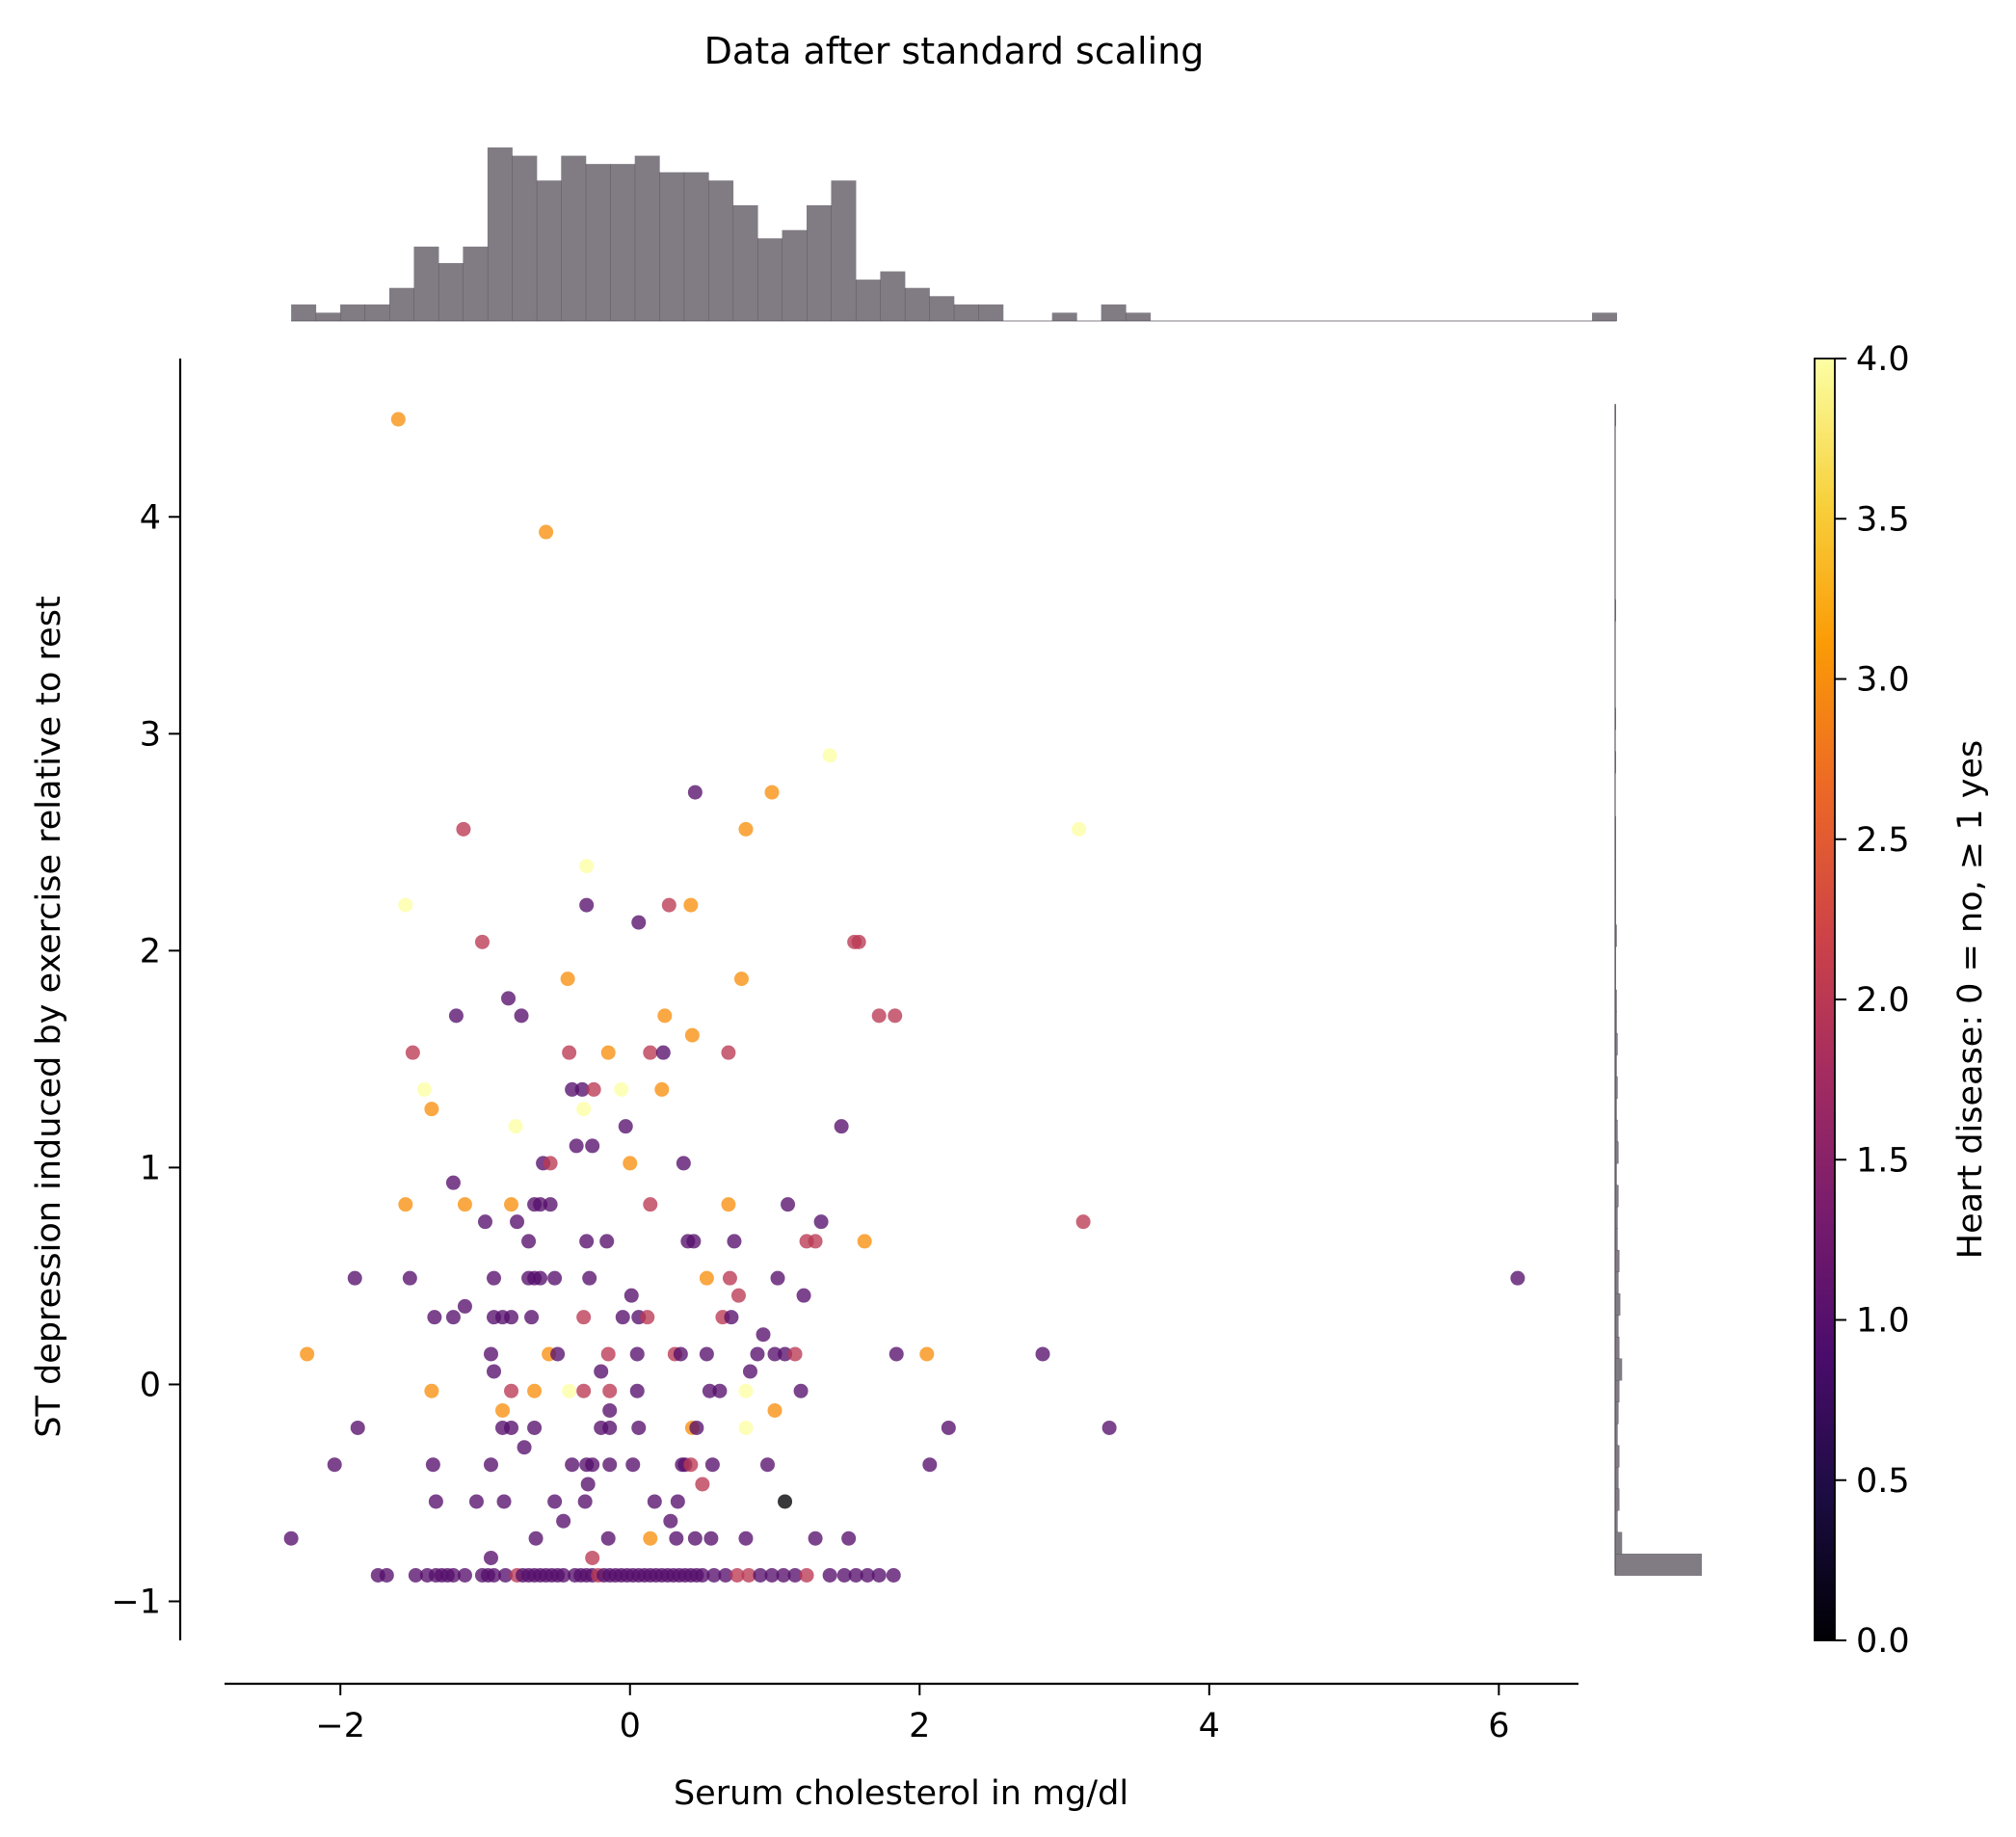  Describe the element at coordinates (920, 1726) in the screenshot. I see `x-tick-label: 2` at that location.